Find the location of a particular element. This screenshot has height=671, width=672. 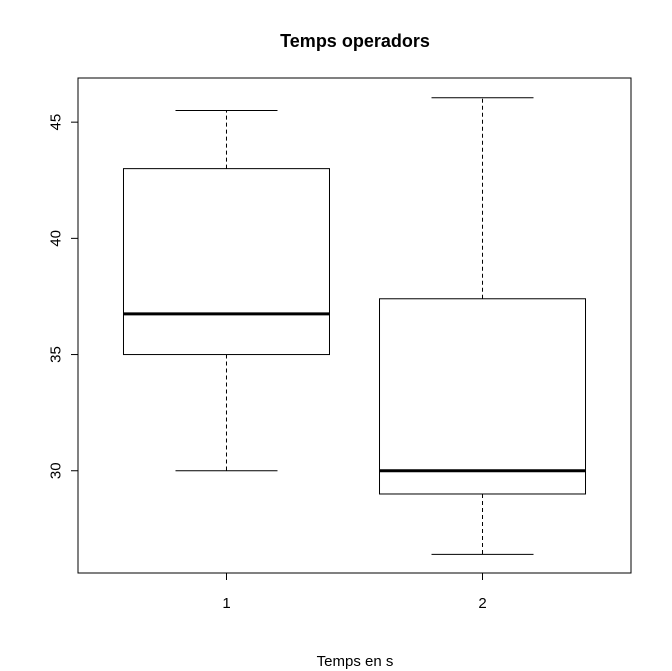

y-tick-label: 30 is located at coordinates (56, 470).